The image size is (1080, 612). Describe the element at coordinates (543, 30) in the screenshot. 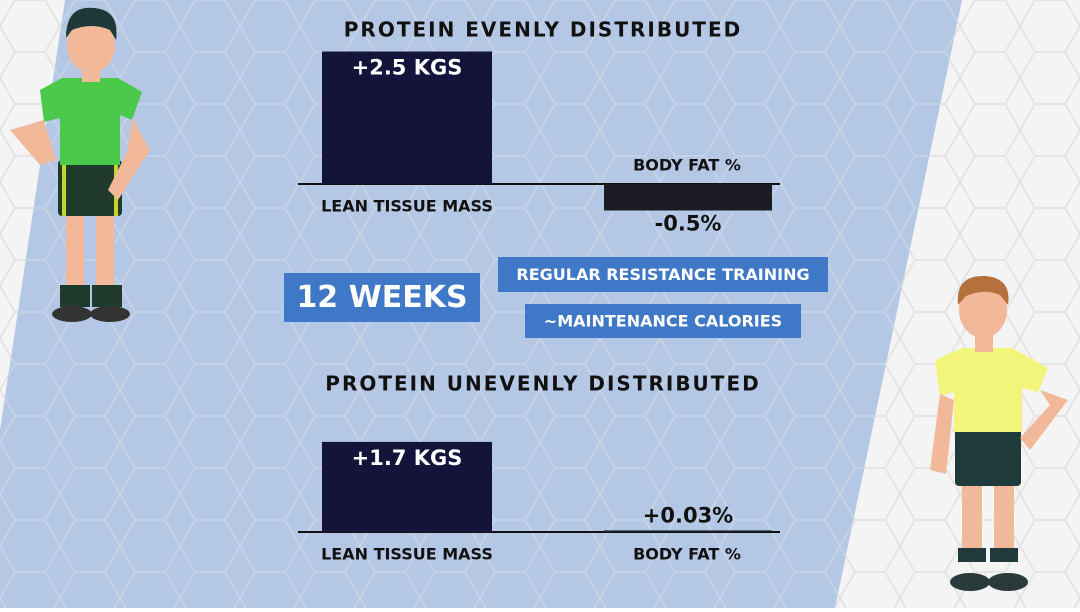

I see `chart-title: PROTEIN EVENLY DISTRIBUTED` at that location.